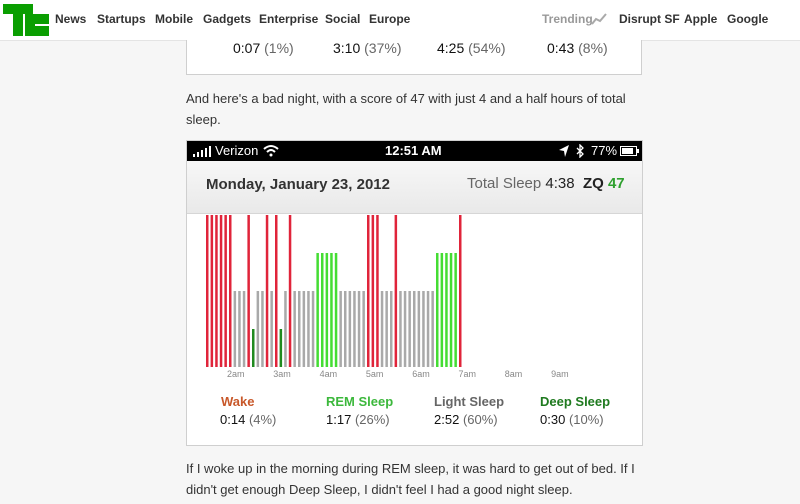 Image resolution: width=800 pixels, height=504 pixels. I want to click on nav-item-google: Google, so click(748, 19).